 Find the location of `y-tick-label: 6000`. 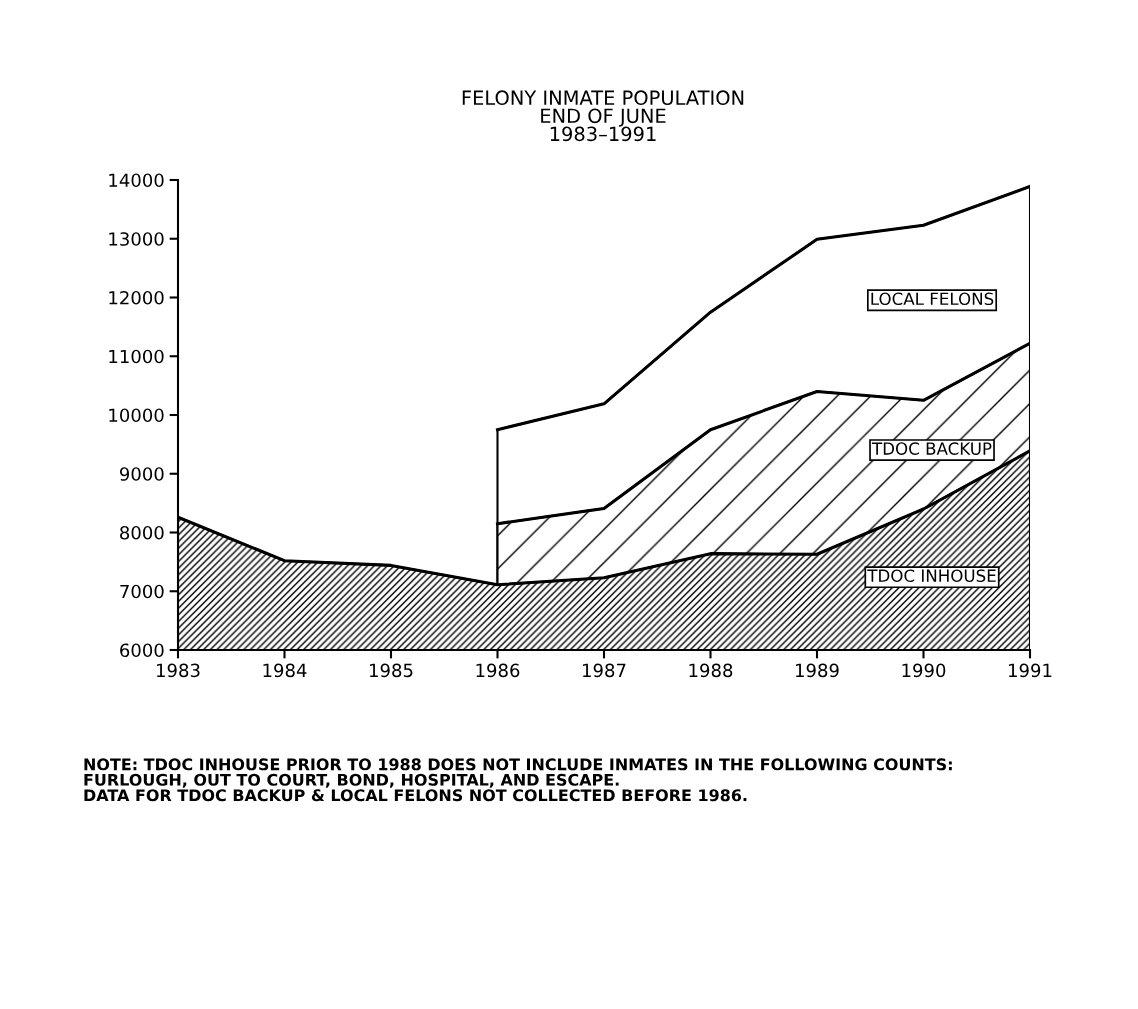

y-tick-label: 6000 is located at coordinates (142, 650).